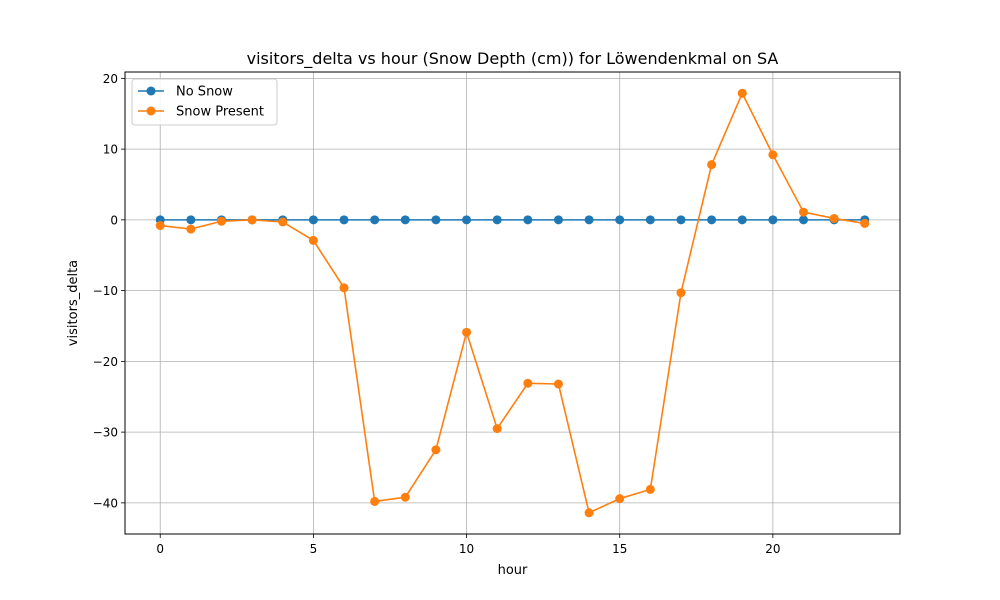  I want to click on y-tick-label: 10, so click(110, 150).